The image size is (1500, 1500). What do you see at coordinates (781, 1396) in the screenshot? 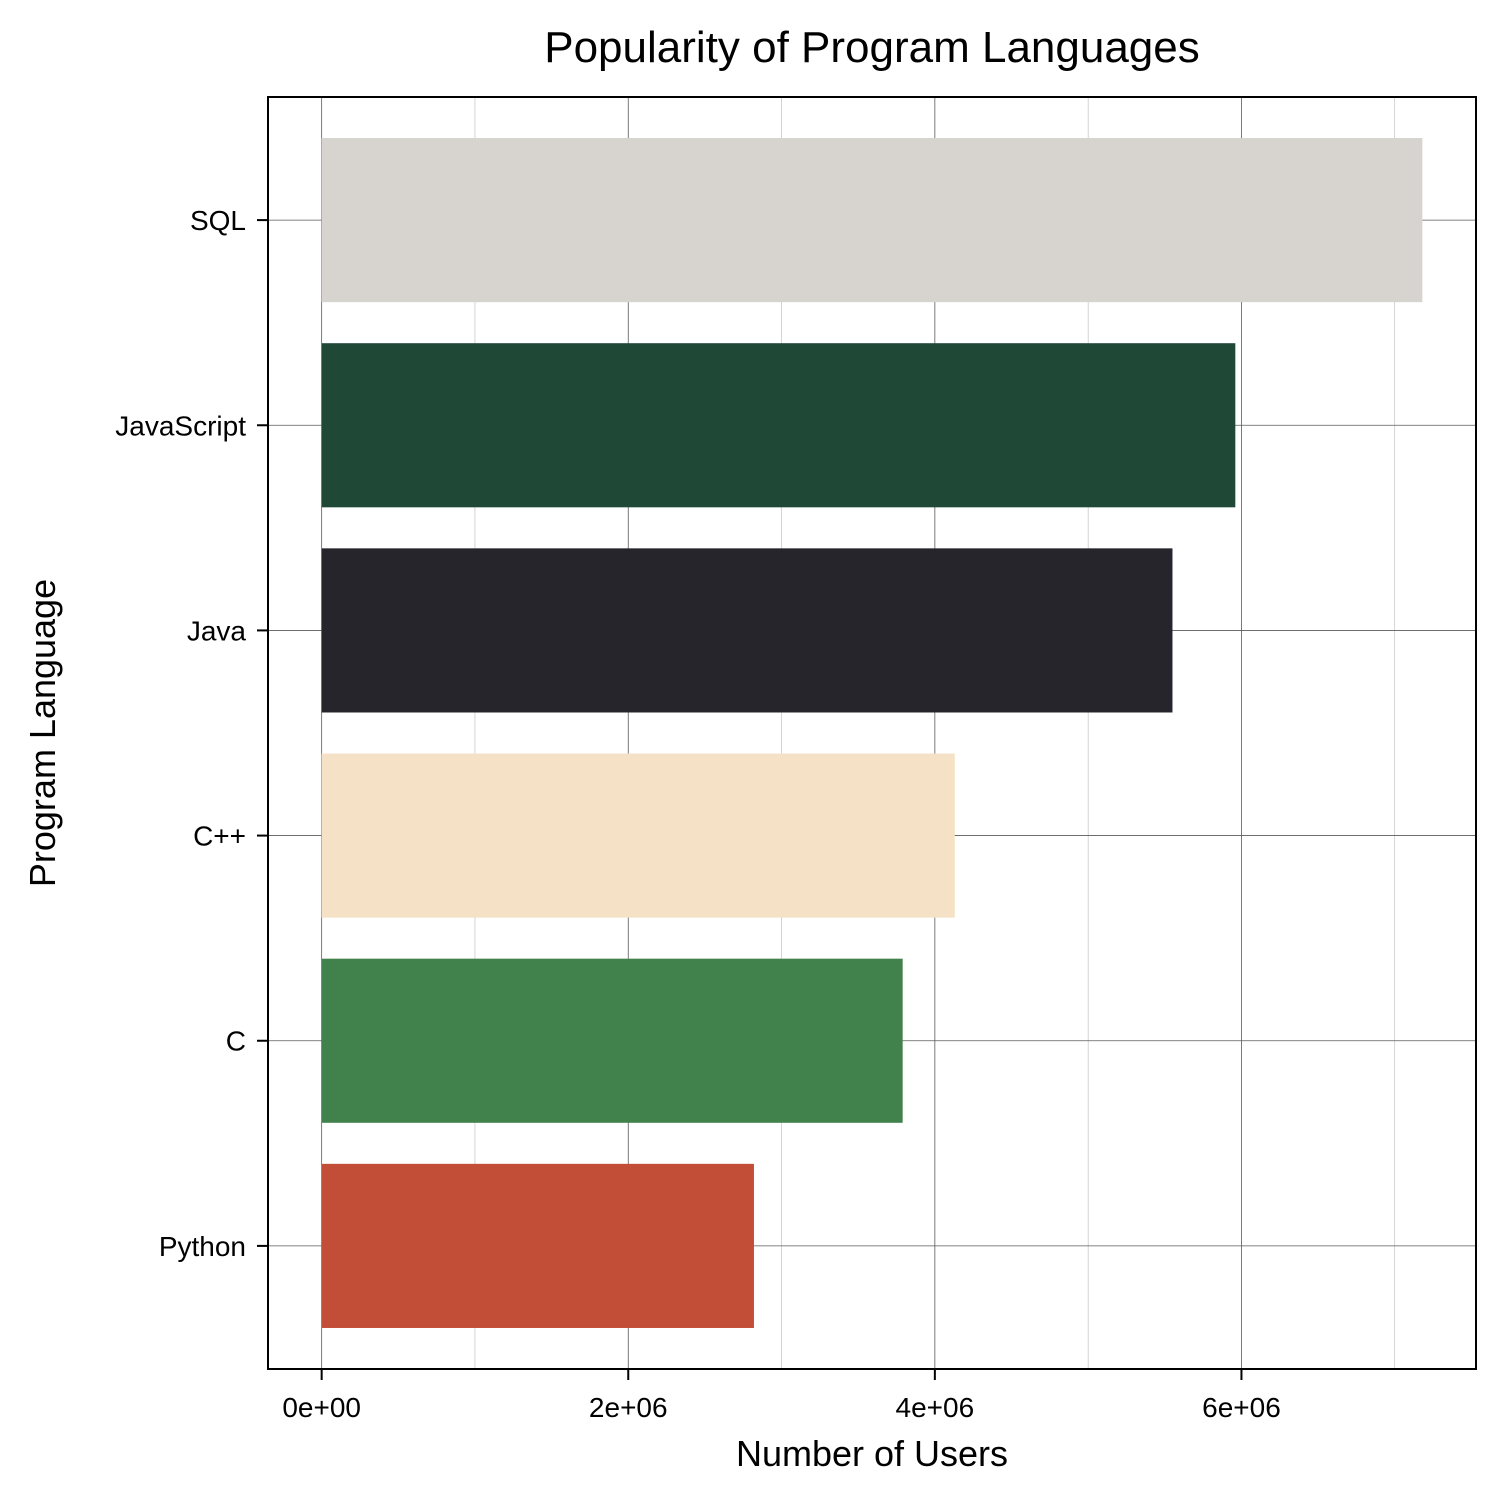
I see `x-axis: 0e+00 2e+06 4e+06 6e+06` at bounding box center [781, 1396].